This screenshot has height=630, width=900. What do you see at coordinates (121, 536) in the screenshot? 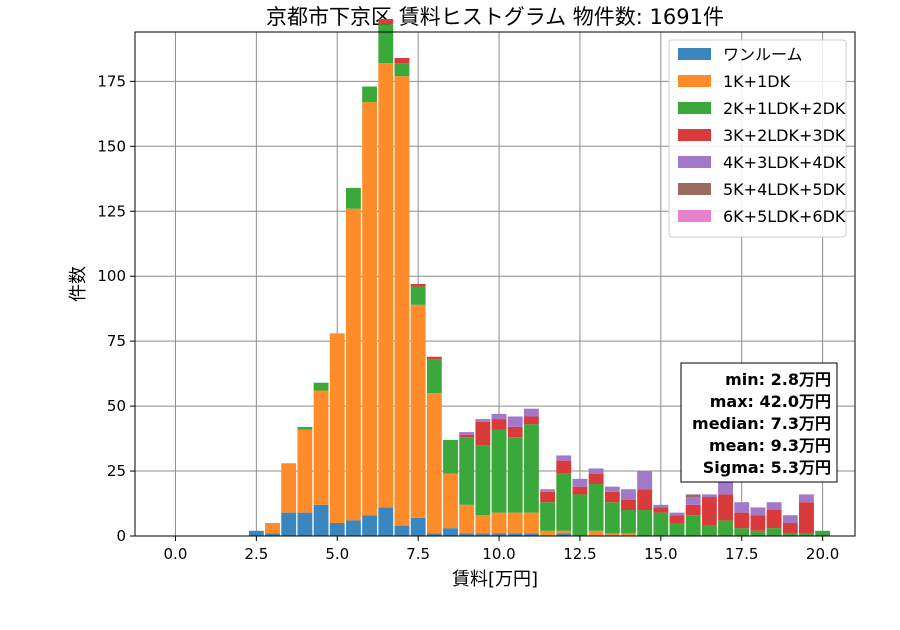
I see `y-tick-label: 0` at bounding box center [121, 536].